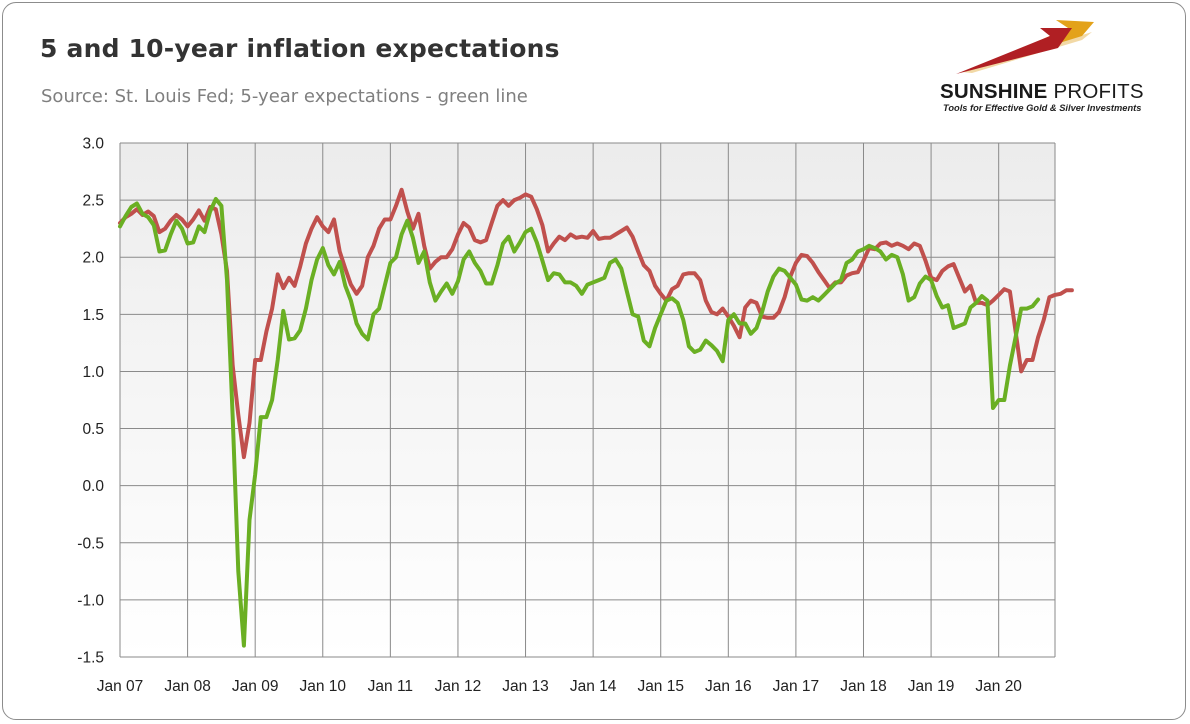 The width and height of the screenshot is (1190, 724). Describe the element at coordinates (90, 600) in the screenshot. I see `y-tick-label: -1.0` at that location.